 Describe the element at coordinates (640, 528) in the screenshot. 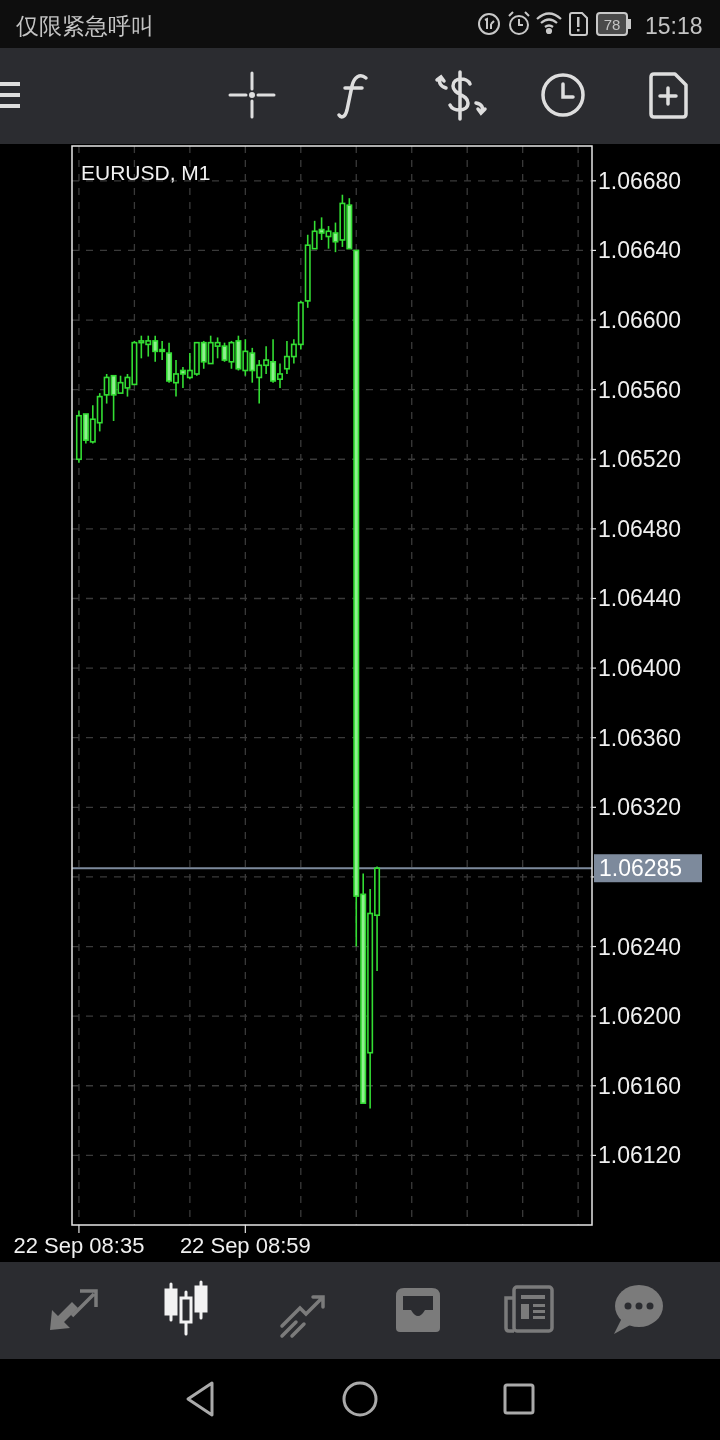

I see `y-tick-label: 1.06480` at that location.